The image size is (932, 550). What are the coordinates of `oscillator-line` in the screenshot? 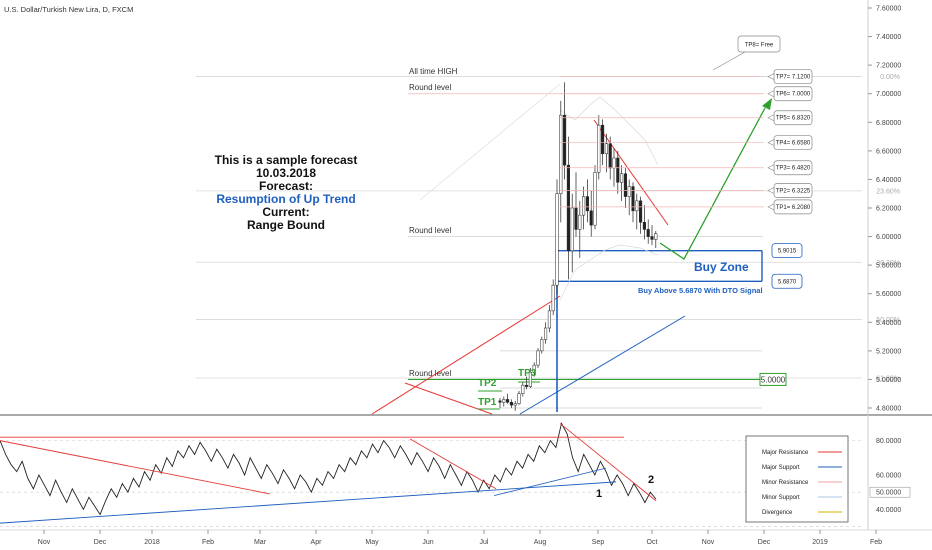 It's located at (328, 469).